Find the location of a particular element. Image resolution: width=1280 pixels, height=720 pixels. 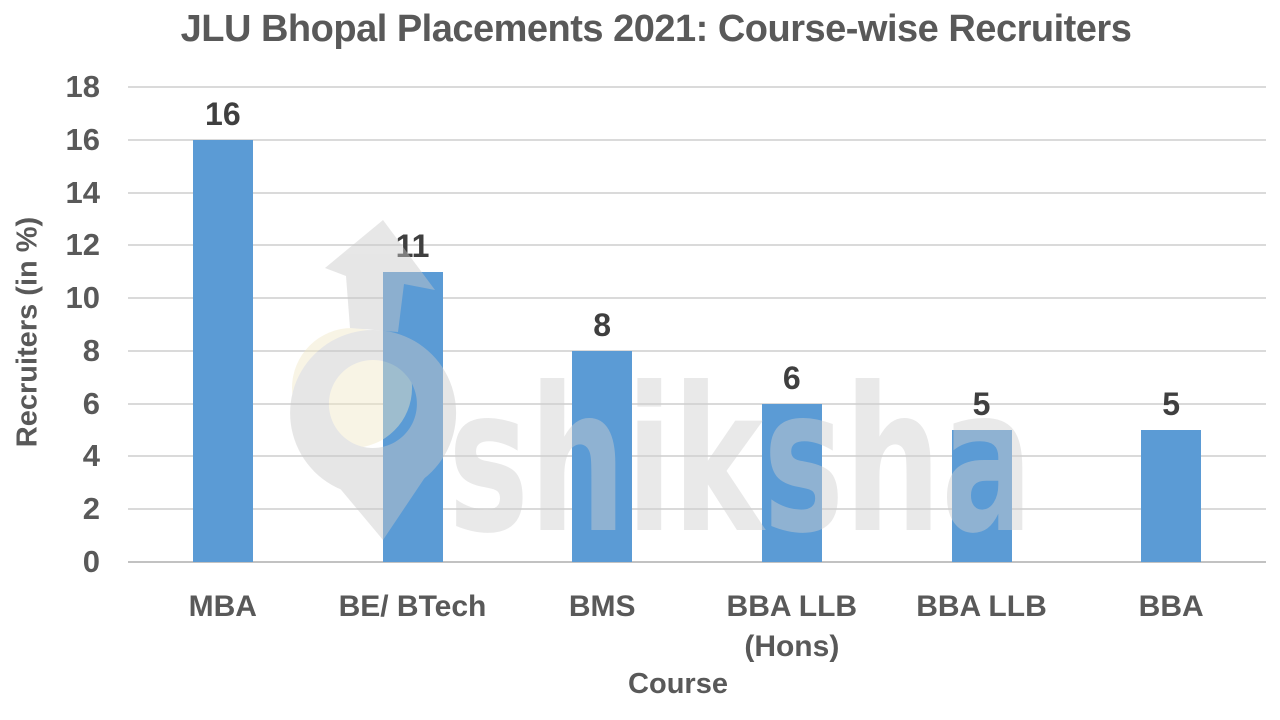

y-tick-label: 14 is located at coordinates (82, 192).